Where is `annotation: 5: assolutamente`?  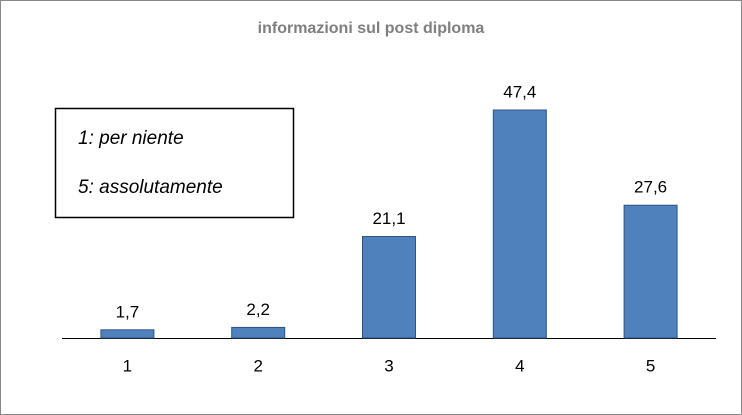
annotation: 5: assolutamente is located at coordinates (150, 187).